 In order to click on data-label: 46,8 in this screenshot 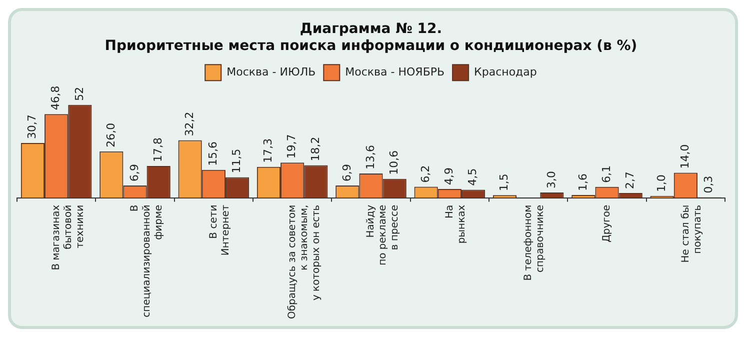, I will do `click(55, 98)`.